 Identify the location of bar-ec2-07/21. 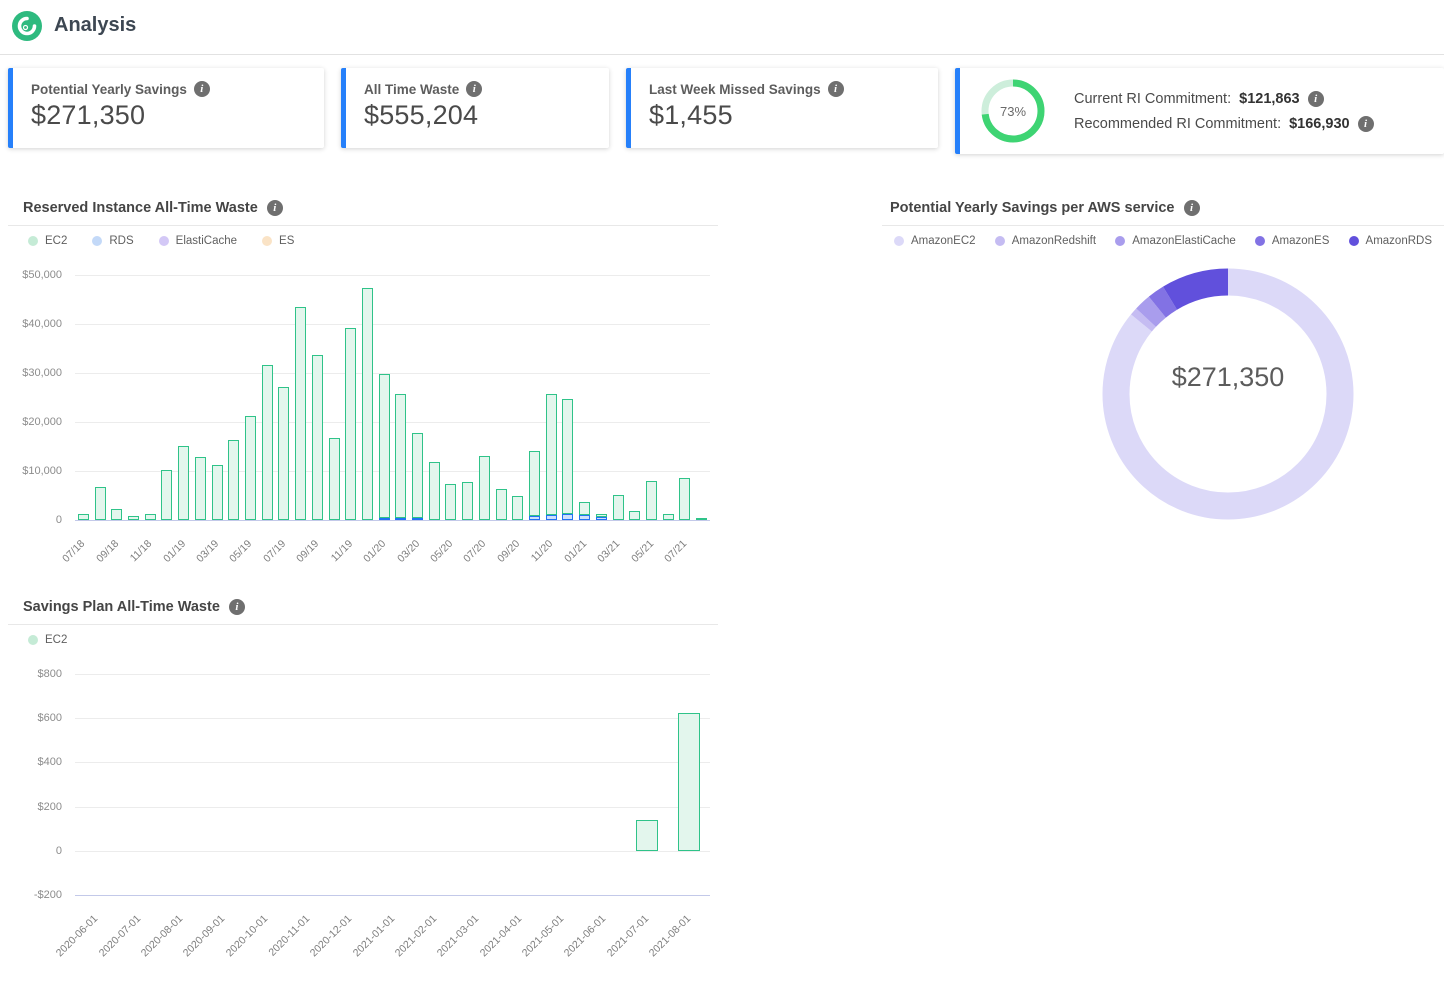
(685, 498).